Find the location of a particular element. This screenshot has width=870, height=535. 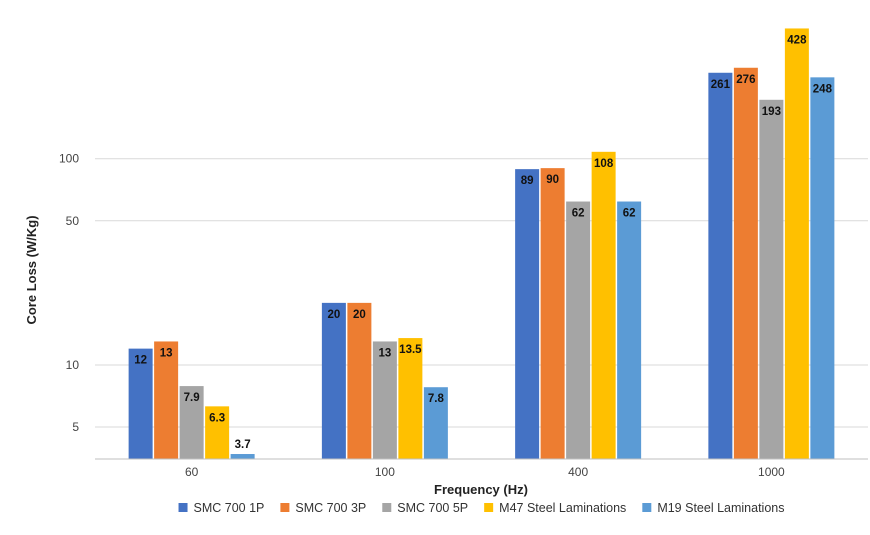

data-label: 90 is located at coordinates (552, 180).